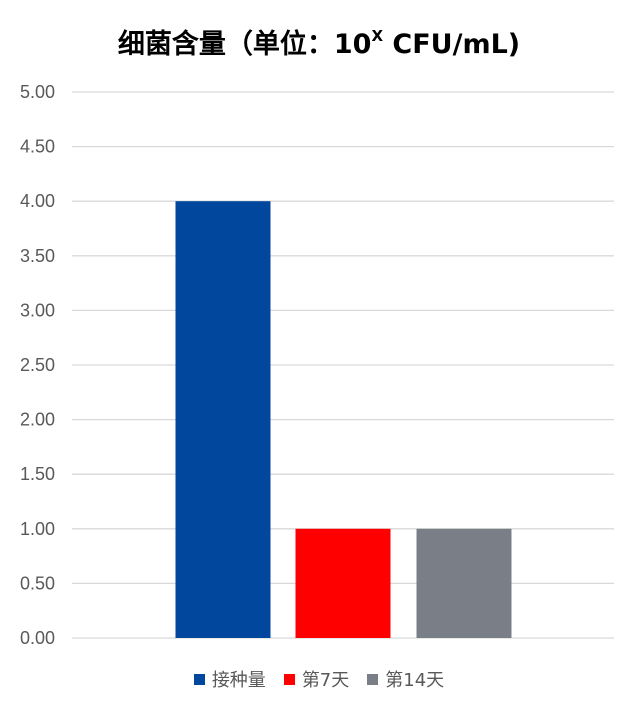  Describe the element at coordinates (37, 638) in the screenshot. I see `y-tick-label-0: 0.00` at that location.